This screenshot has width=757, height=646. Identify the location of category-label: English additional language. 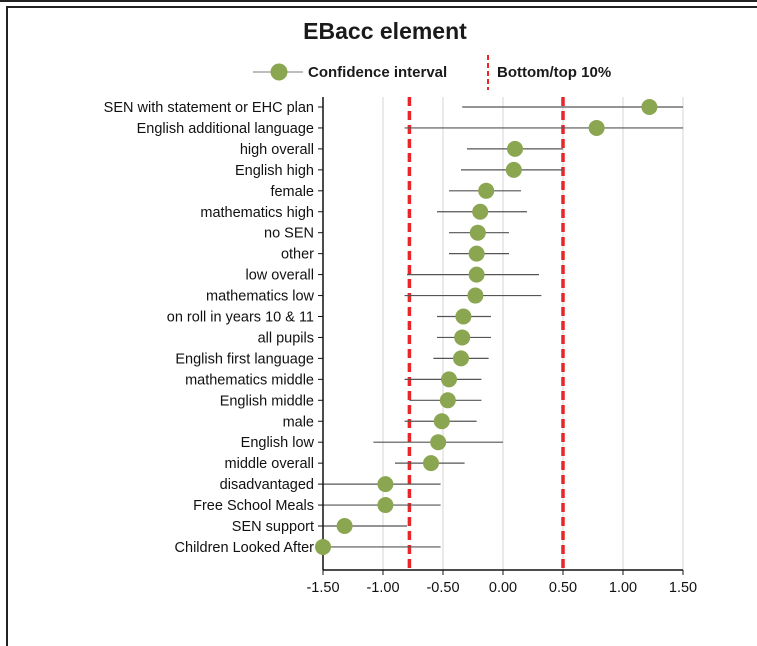
(225, 129).